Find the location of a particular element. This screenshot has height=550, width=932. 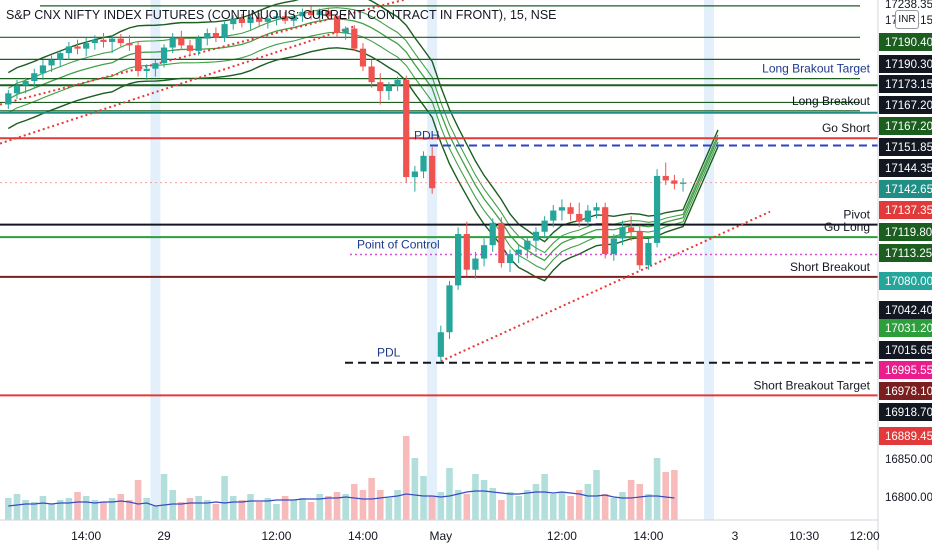

time-tick-label: May is located at coordinates (440, 536).